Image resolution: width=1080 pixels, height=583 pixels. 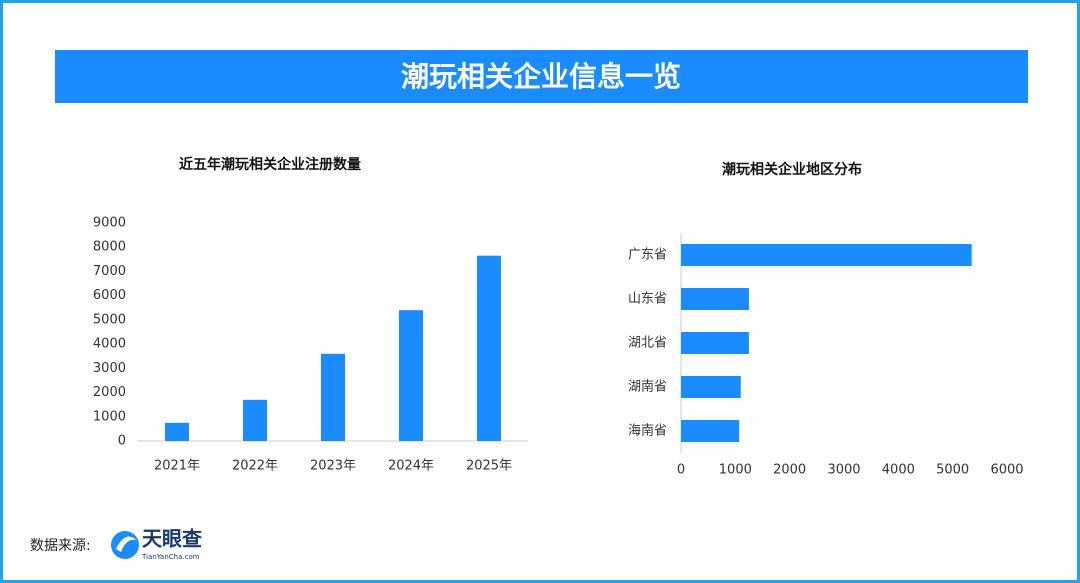 What do you see at coordinates (735, 470) in the screenshot?
I see `x-tick-label: 1000` at bounding box center [735, 470].